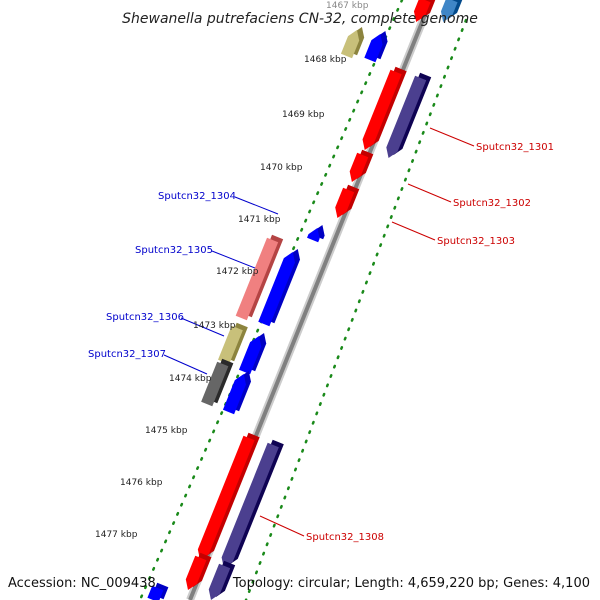  I want to click on gene-label-sputcn32-1304: Sputcn32_1304, so click(197, 196).